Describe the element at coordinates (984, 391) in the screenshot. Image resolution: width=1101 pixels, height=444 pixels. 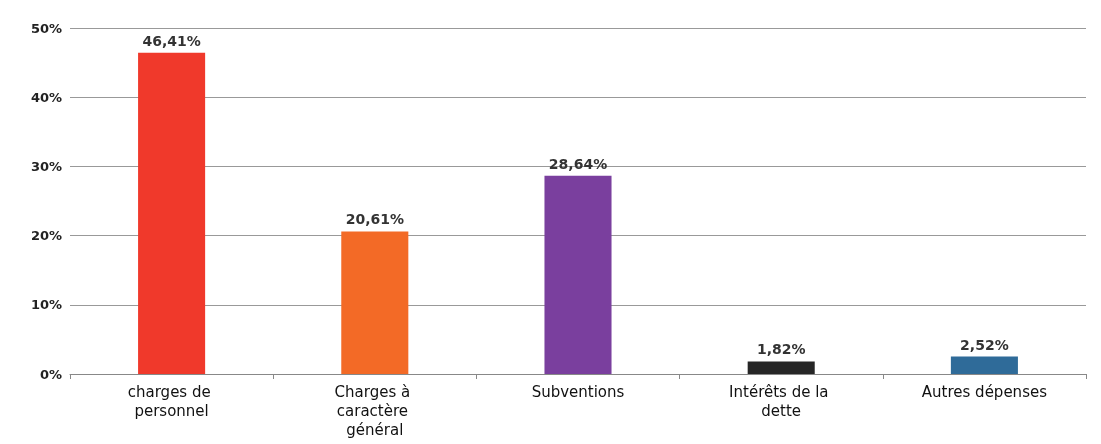
I see `x-tick-label: Autres dépenses` at that location.